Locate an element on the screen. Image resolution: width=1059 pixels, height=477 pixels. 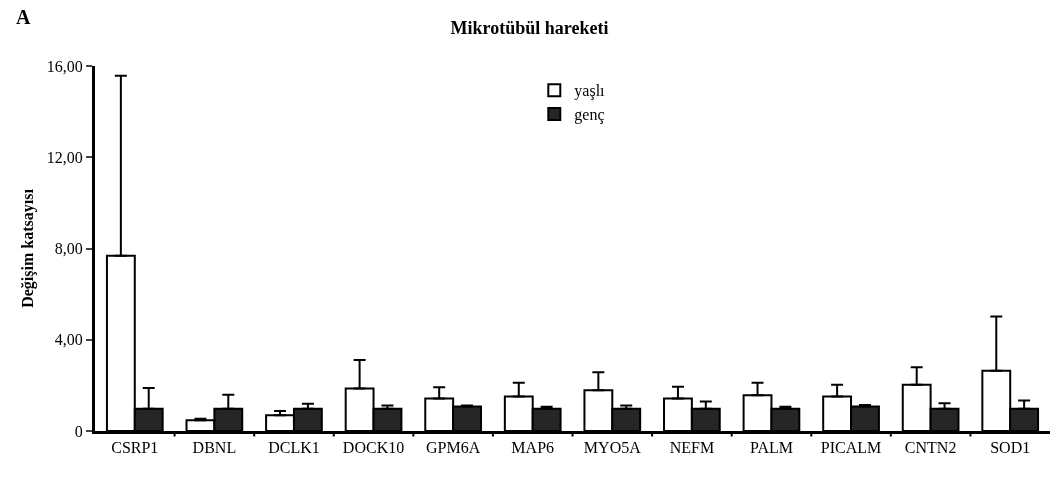
x-tick-label: DOCK10 is located at coordinates (373, 448).